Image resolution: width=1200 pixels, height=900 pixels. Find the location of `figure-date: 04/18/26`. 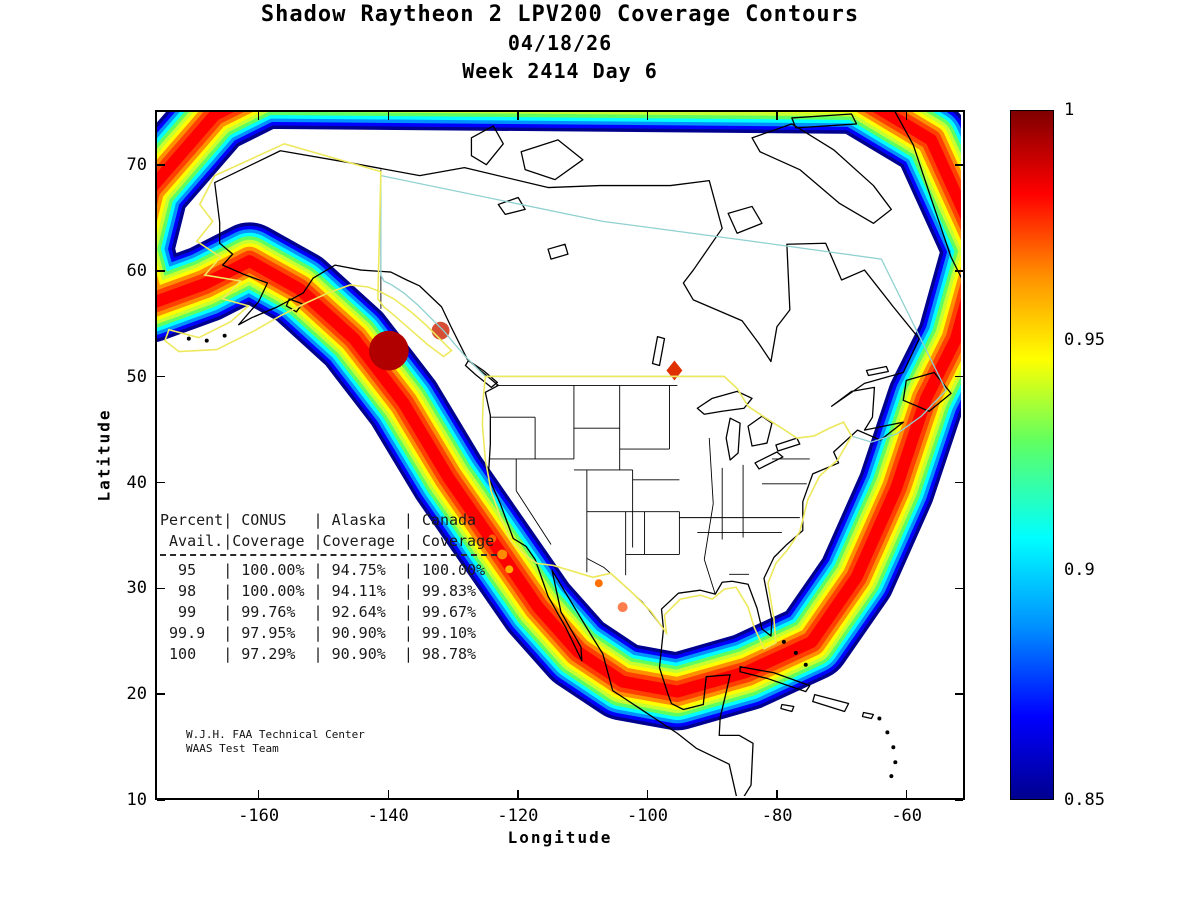

figure-date: 04/18/26 is located at coordinates (560, 43).